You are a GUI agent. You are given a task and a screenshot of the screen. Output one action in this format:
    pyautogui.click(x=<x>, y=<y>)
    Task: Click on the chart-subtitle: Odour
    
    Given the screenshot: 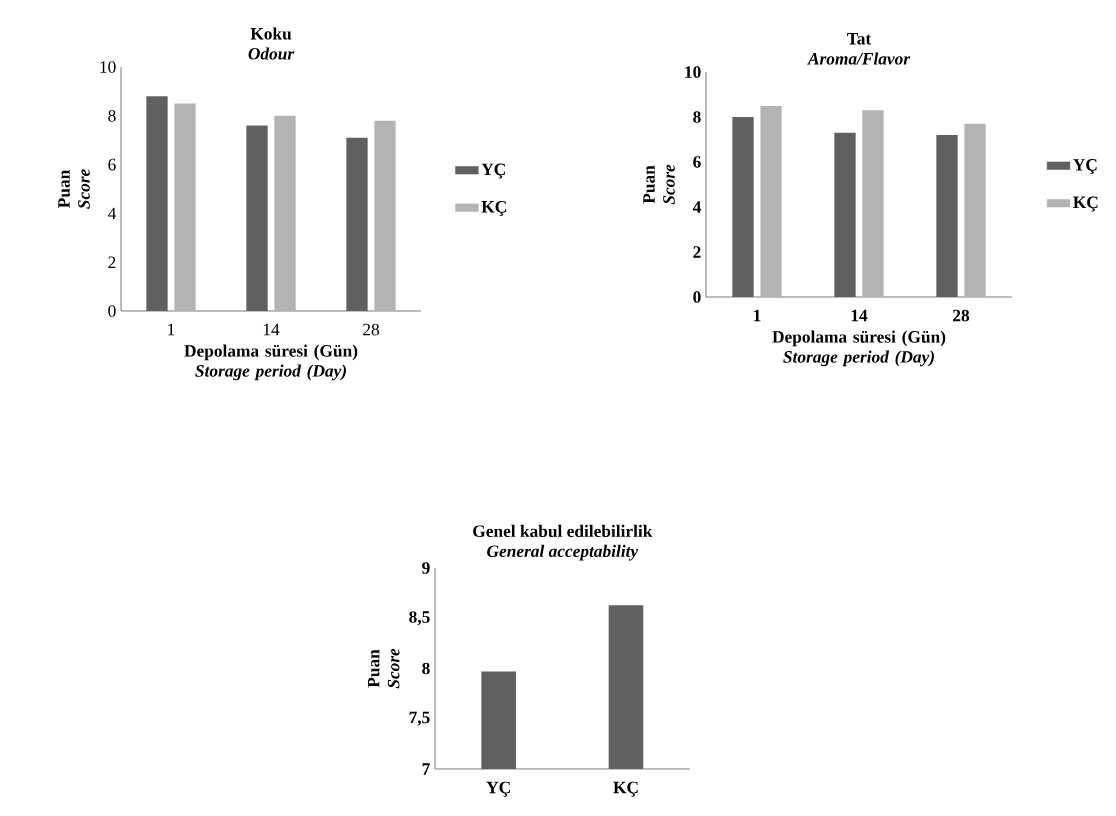 What is the action you would take?
    pyautogui.click(x=271, y=53)
    